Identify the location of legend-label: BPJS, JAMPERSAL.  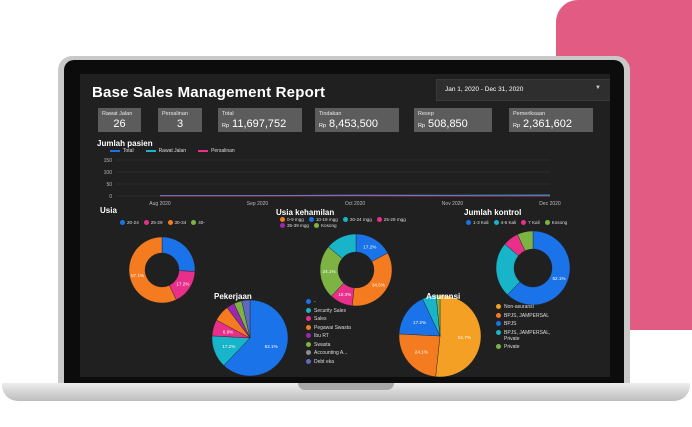
(527, 315).